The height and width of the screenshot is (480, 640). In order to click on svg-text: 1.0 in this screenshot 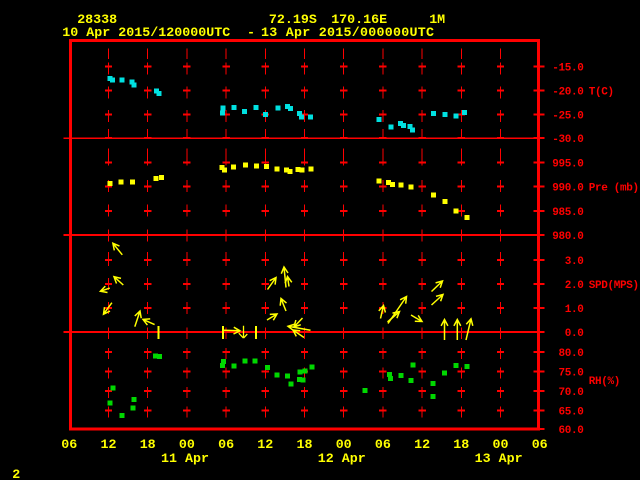, I will do `click(574, 310)`.